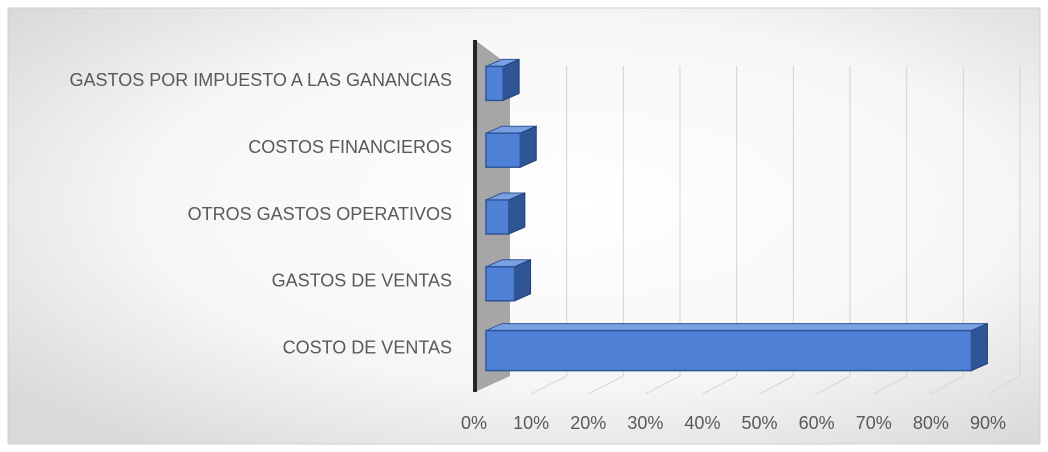 Image resolution: width=1048 pixels, height=452 pixels. I want to click on x-tick-label: 50%, so click(760, 423).